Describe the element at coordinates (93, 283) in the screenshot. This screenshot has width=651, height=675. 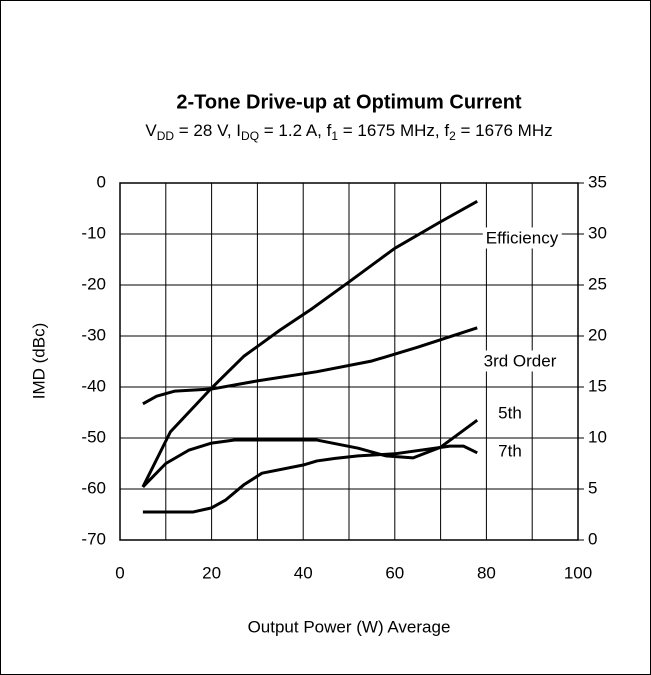
I see `y-tick-label: -20` at that location.